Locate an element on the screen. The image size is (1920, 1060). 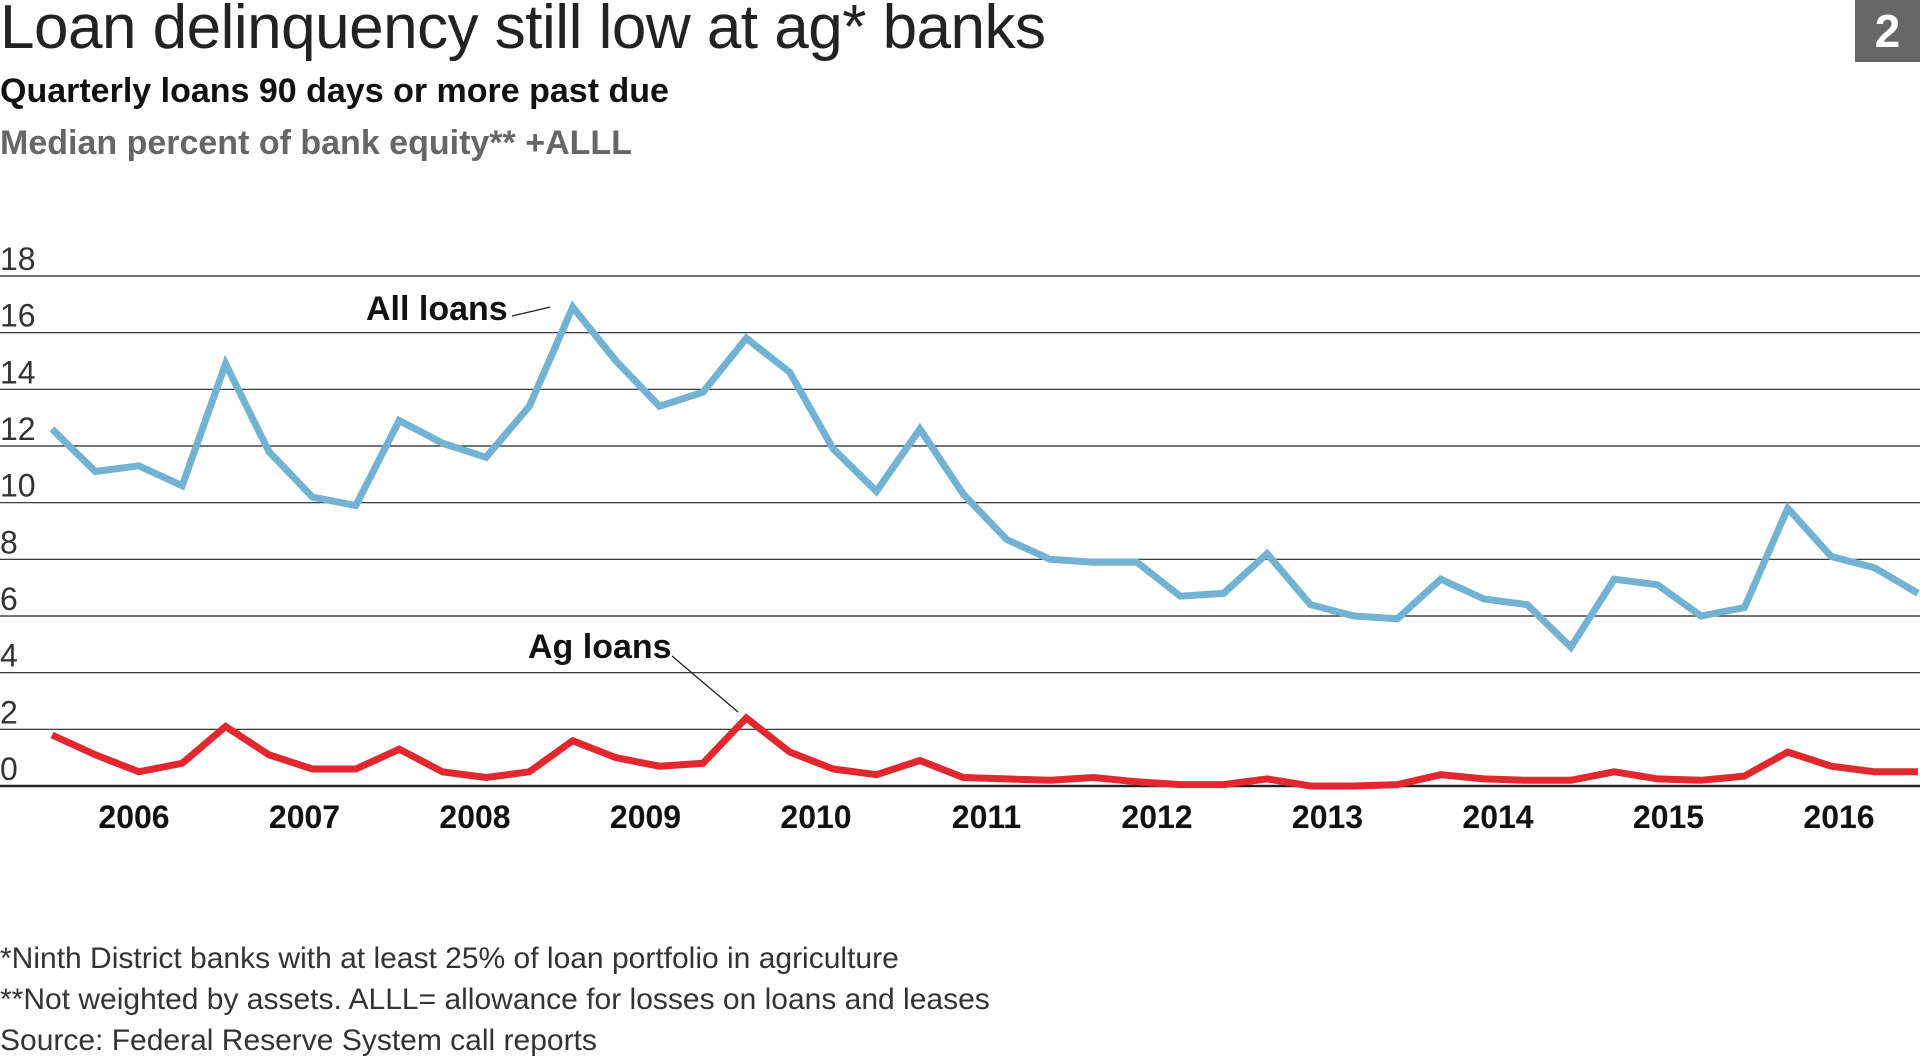
chart-subtitle: Quarterly loans 90 days or more past due is located at coordinates (334, 91).